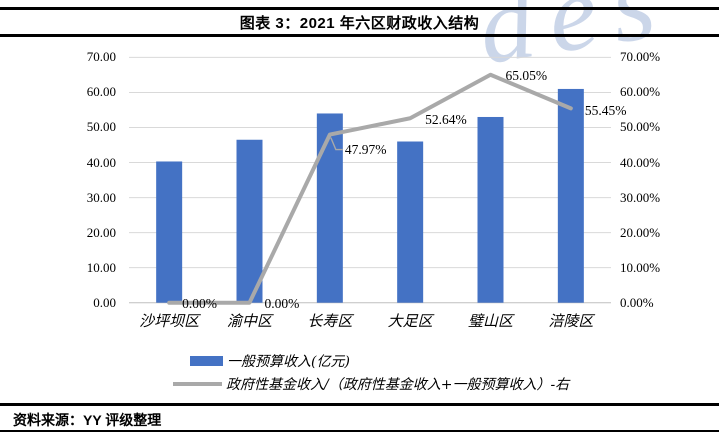 The image size is (719, 440). What do you see at coordinates (101, 57) in the screenshot?
I see `left-axis-tick: 70.00` at bounding box center [101, 57].